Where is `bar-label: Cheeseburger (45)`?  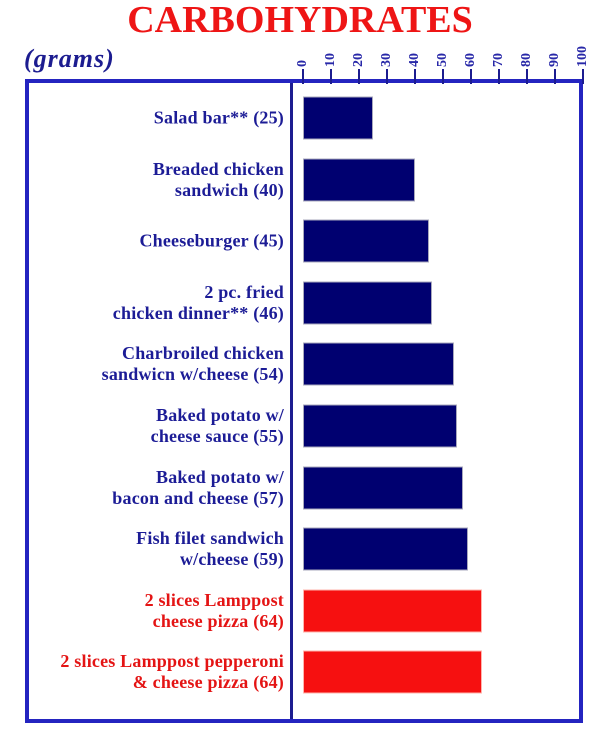 bar-label: Cheeseburger (45) is located at coordinates (211, 240).